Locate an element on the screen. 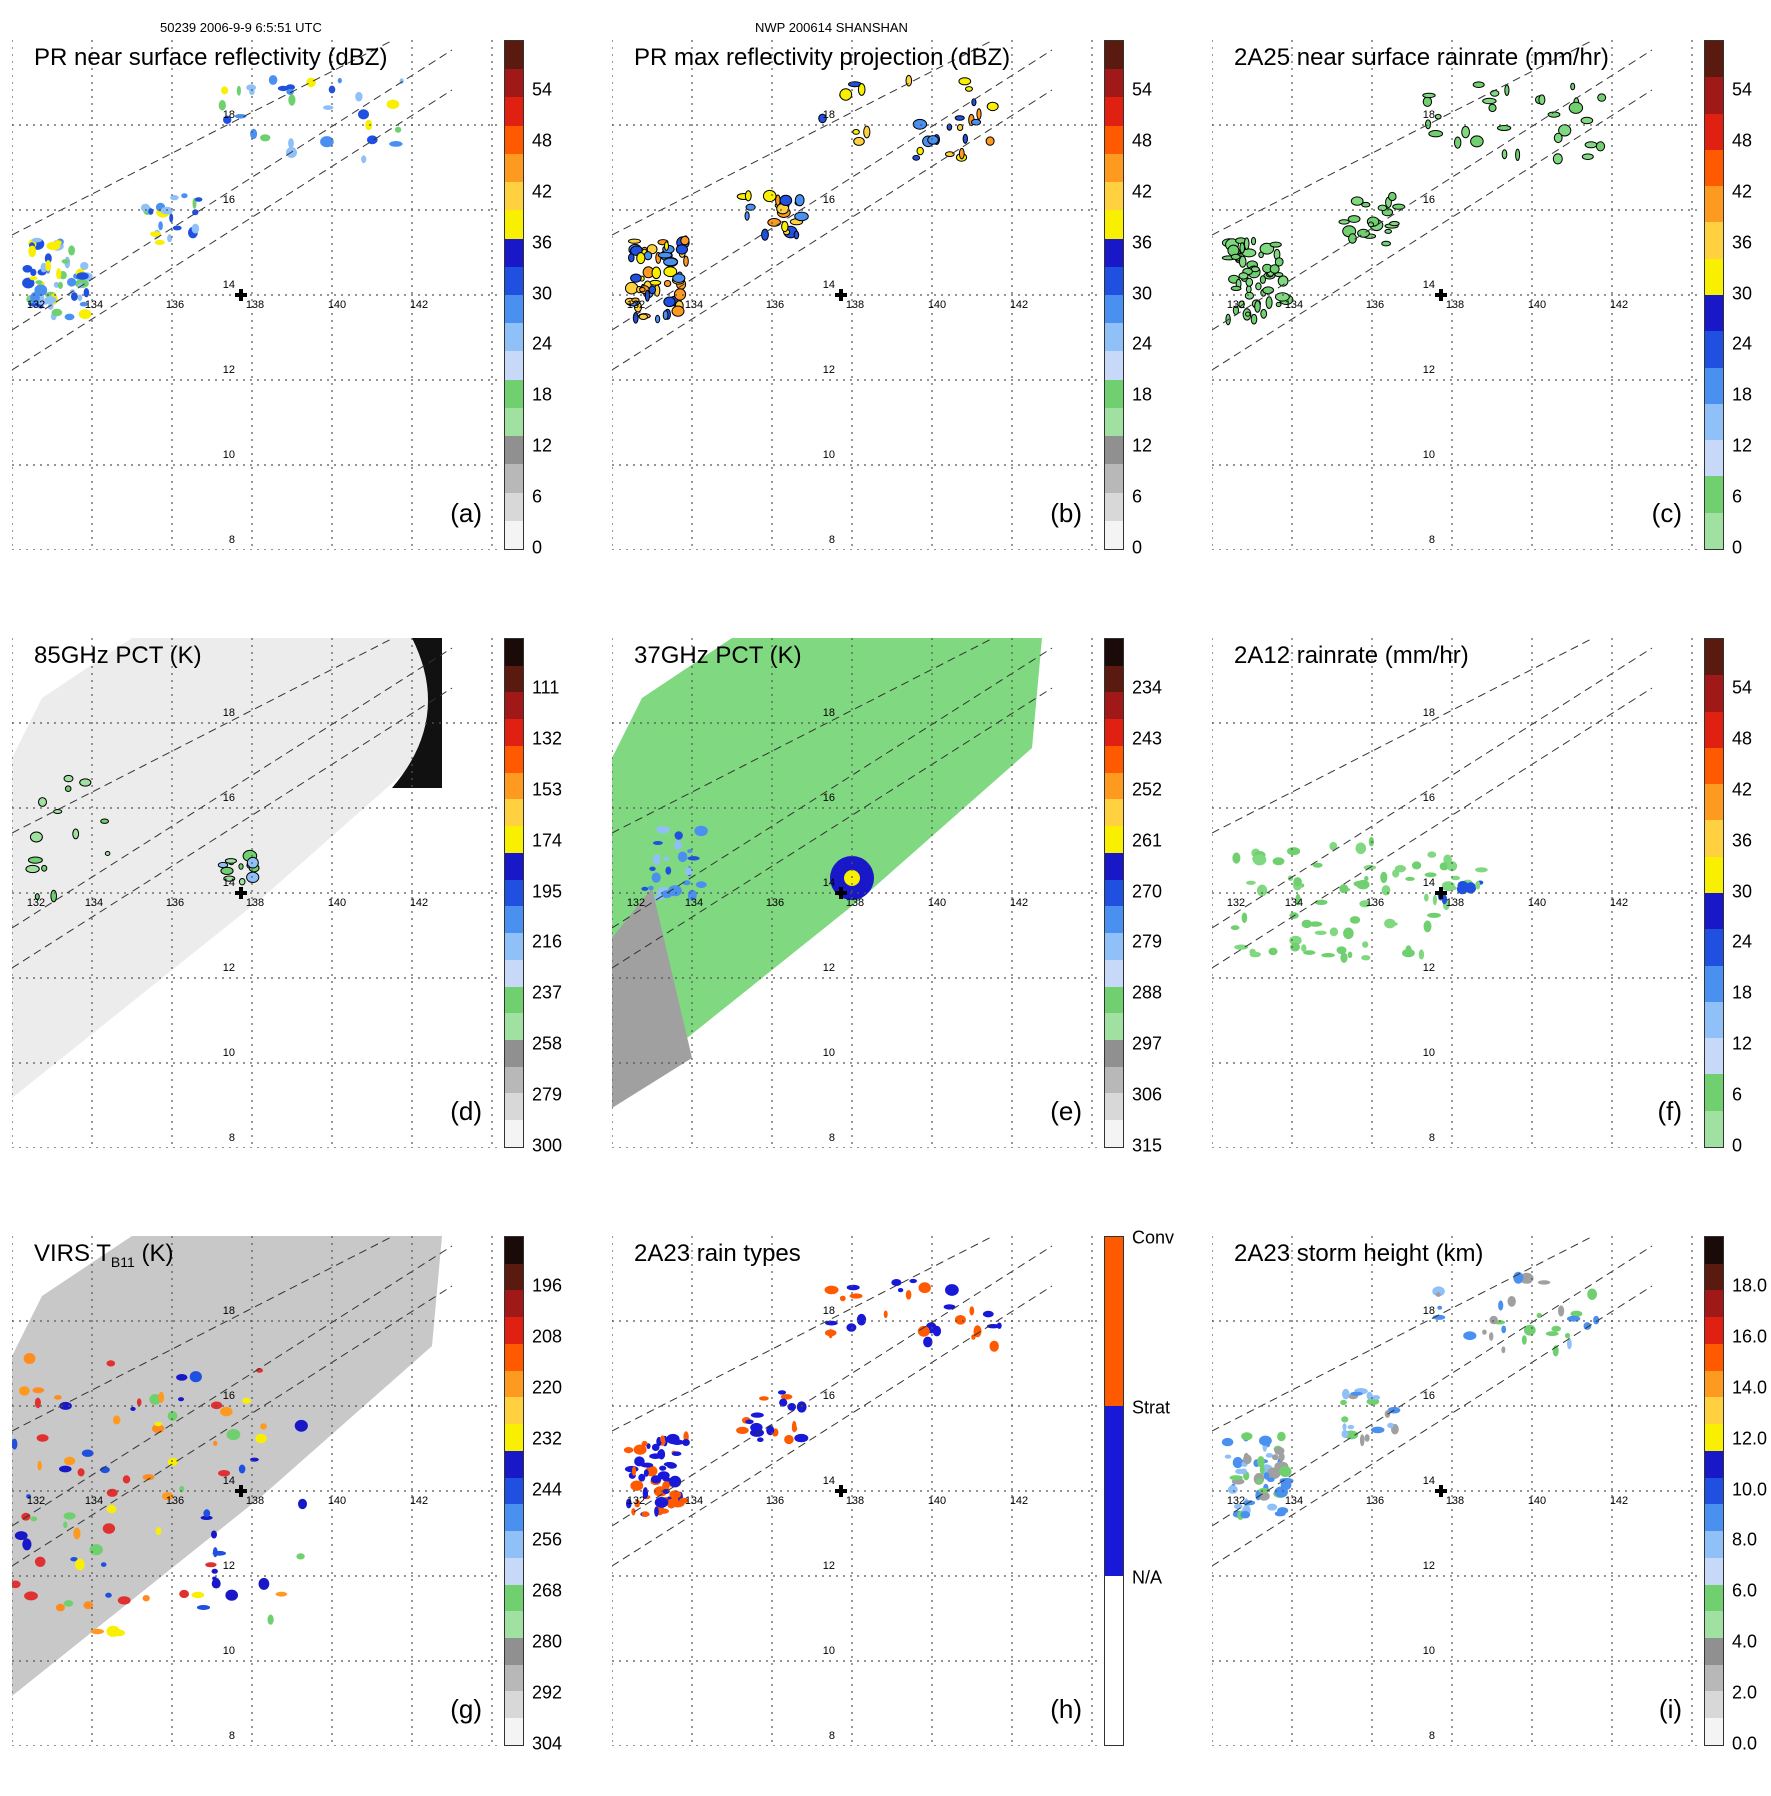 The height and width of the screenshot is (1796, 1771). map-canvas: 132 134 136 138 140 142 18 16 14 12 10 8 is located at coordinates (1457, 295).